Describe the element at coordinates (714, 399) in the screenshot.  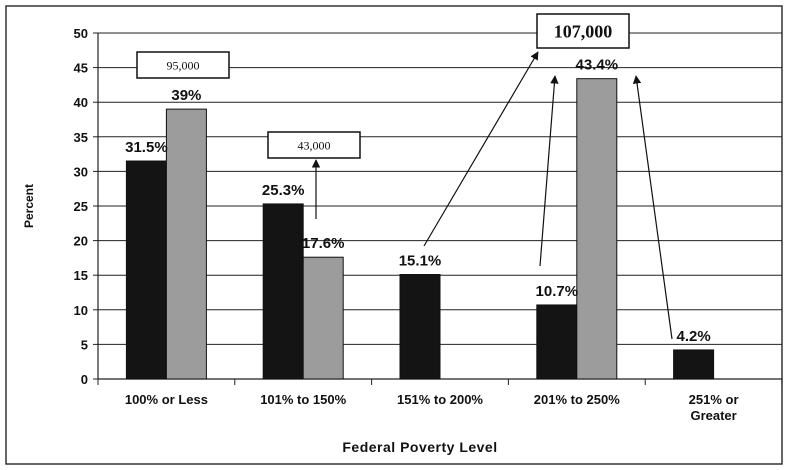
I see `category-label: 251% or` at that location.